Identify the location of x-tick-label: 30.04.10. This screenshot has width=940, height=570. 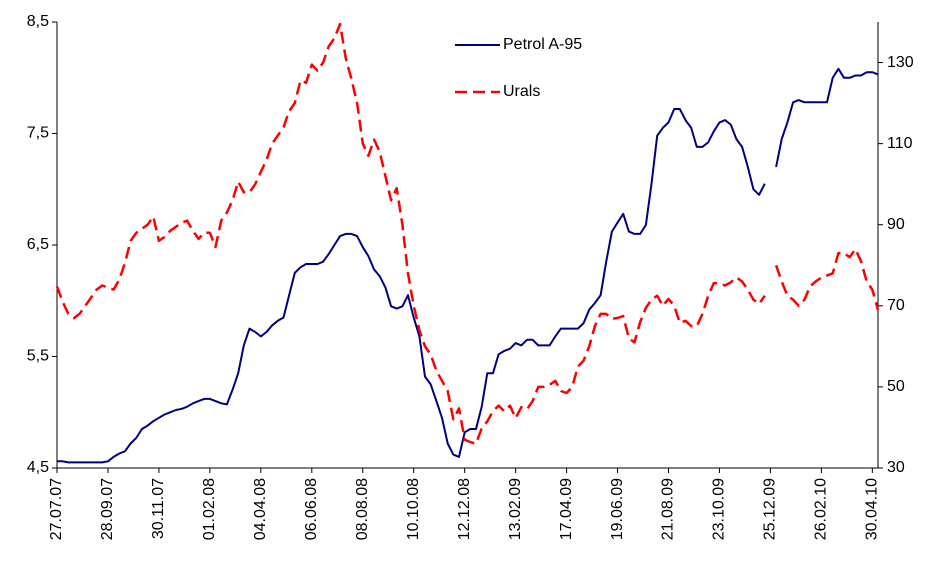
(872, 509).